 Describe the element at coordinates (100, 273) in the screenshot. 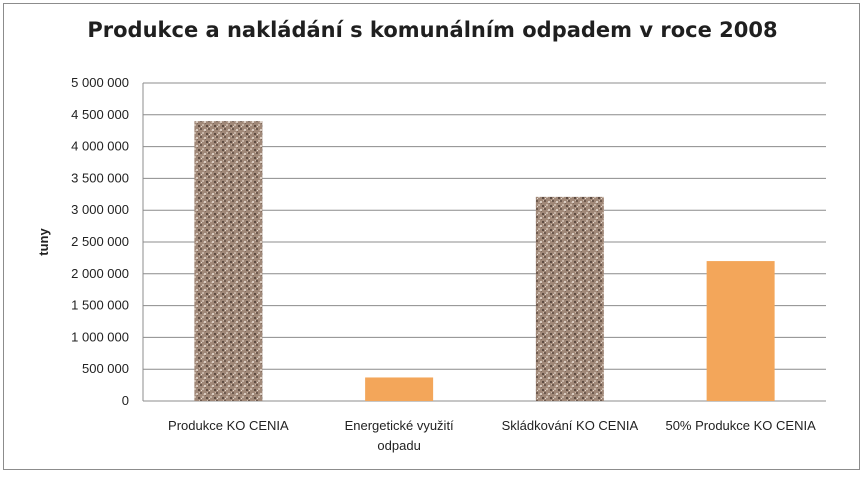

I see `y-tick-label: 2 000 000` at that location.